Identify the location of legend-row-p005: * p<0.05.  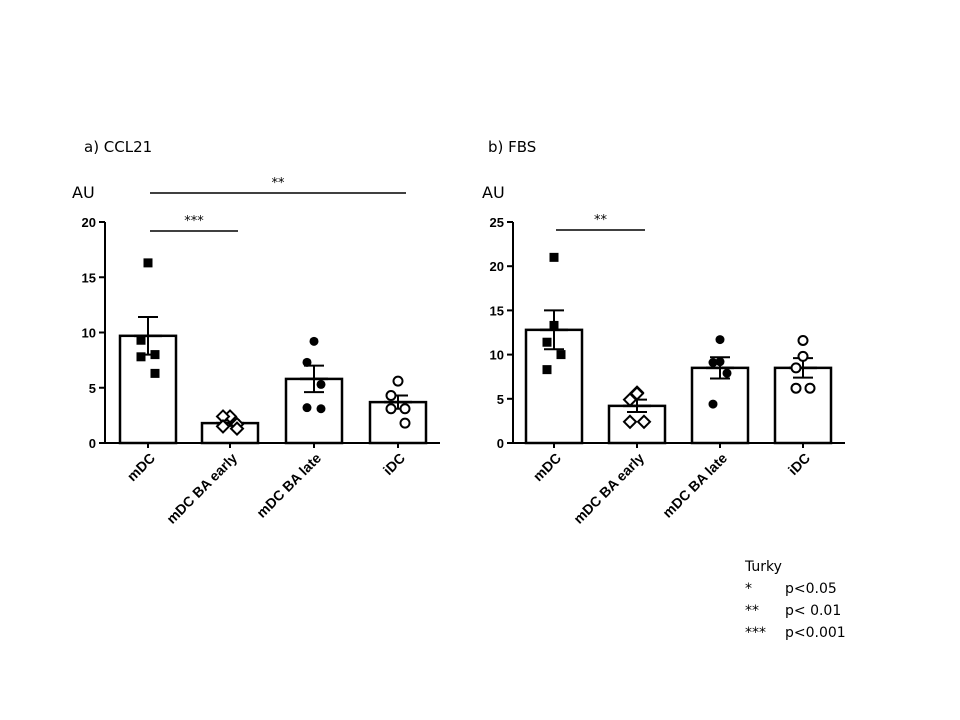
(795, 589).